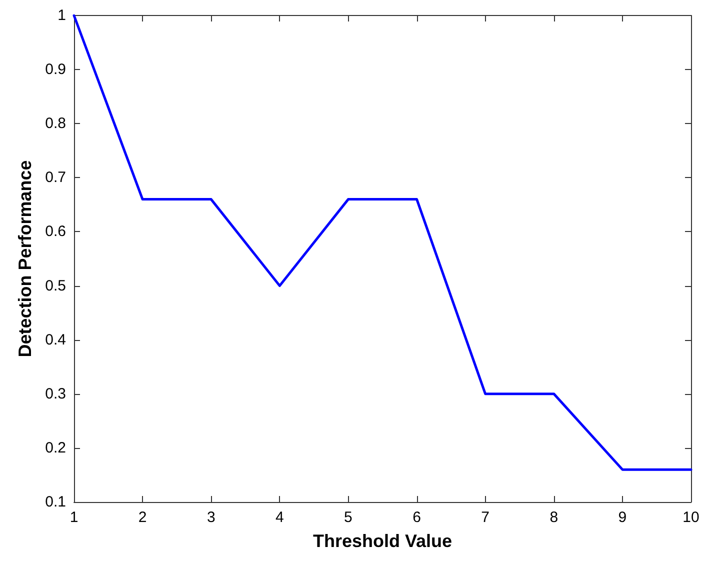  Describe the element at coordinates (211, 517) in the screenshot. I see `x-tick-label: 3` at that location.